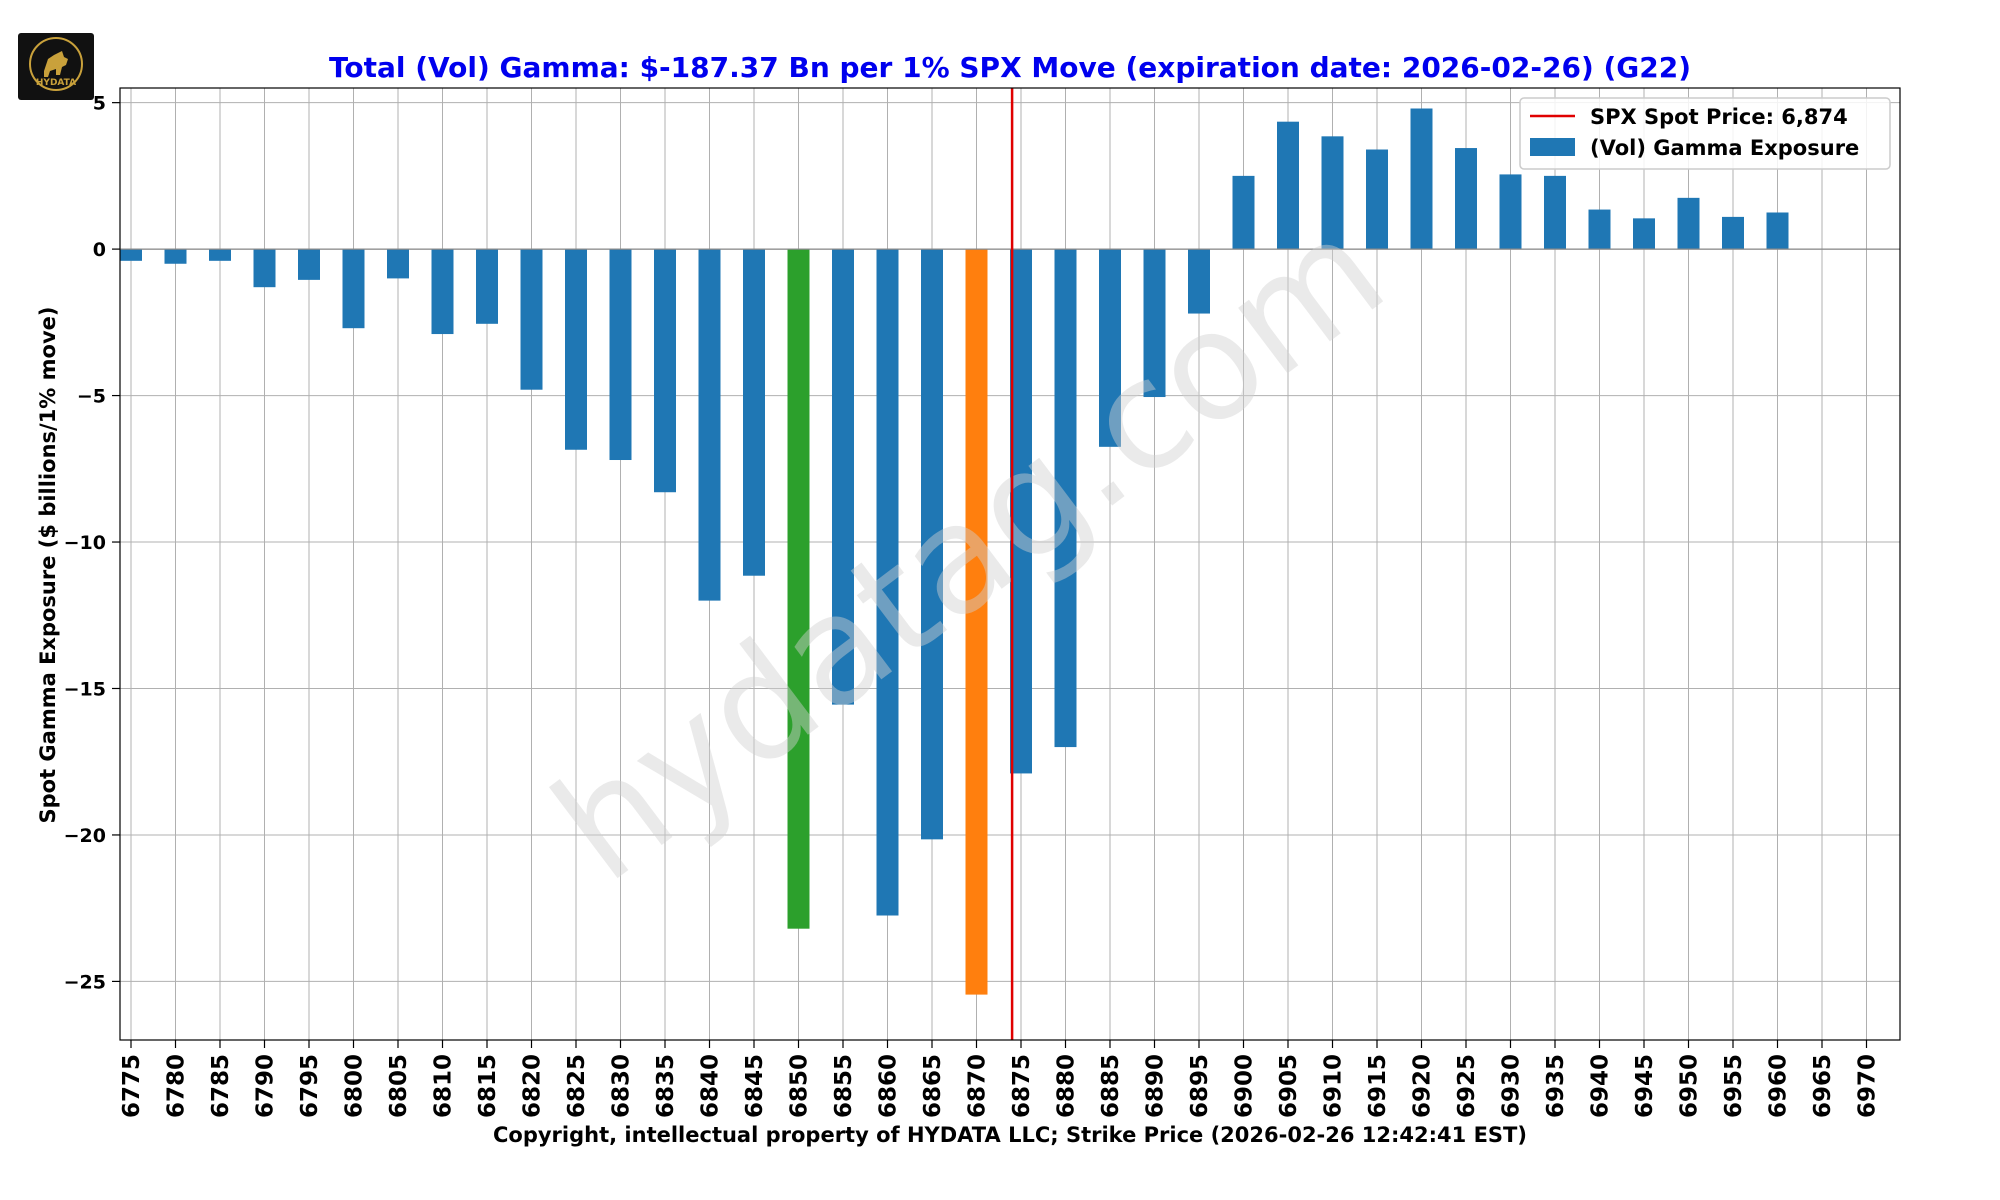 The image size is (2000, 1200). I want to click on x-tick-label: 6880, so click(1067, 1086).